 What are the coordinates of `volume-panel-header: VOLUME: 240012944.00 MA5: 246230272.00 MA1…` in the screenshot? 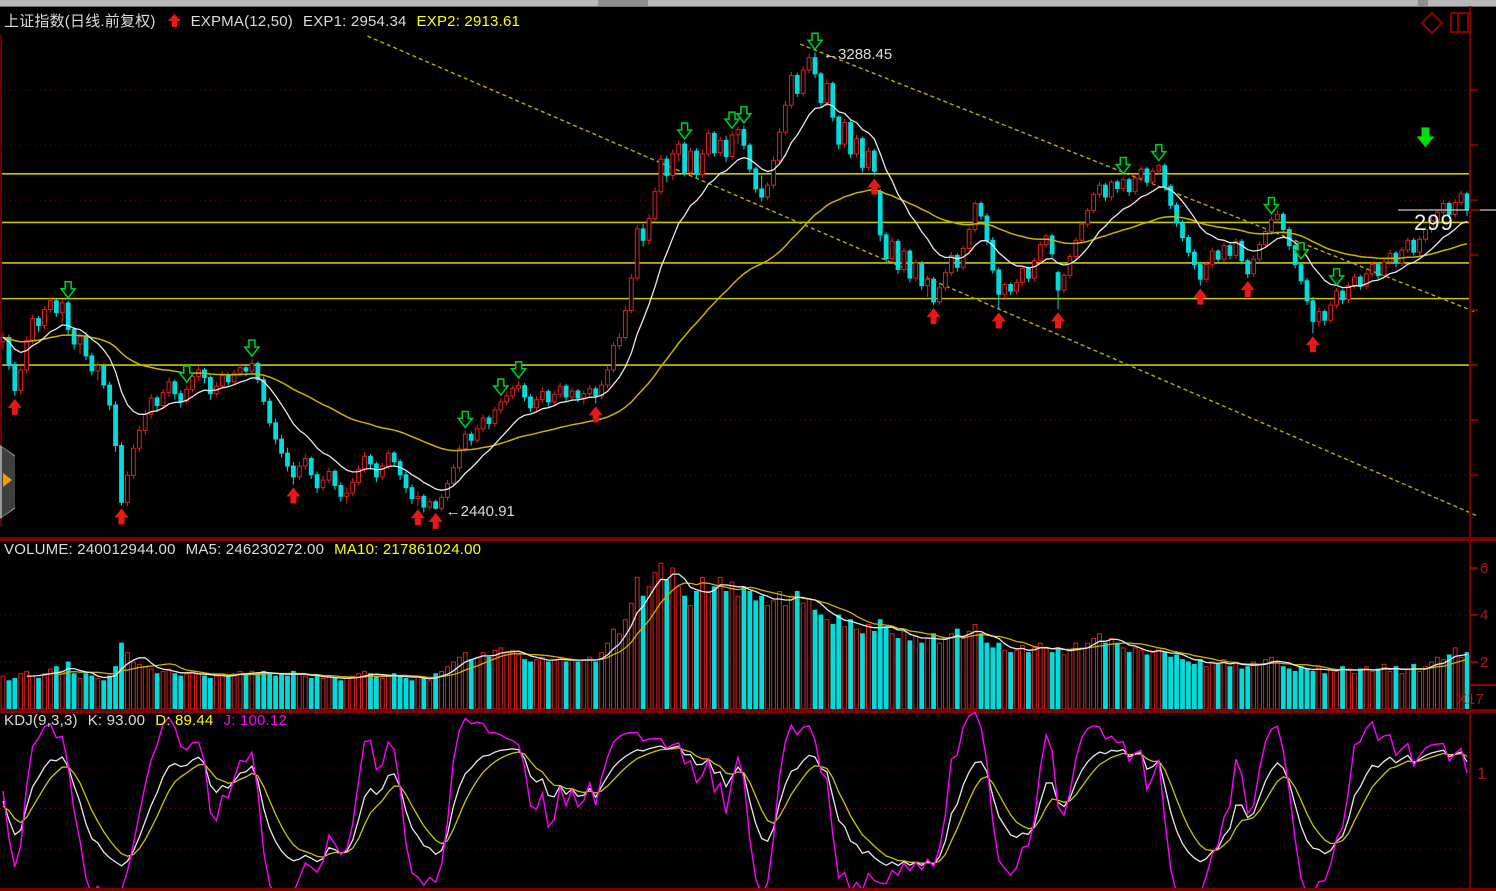 It's located at (247, 549).